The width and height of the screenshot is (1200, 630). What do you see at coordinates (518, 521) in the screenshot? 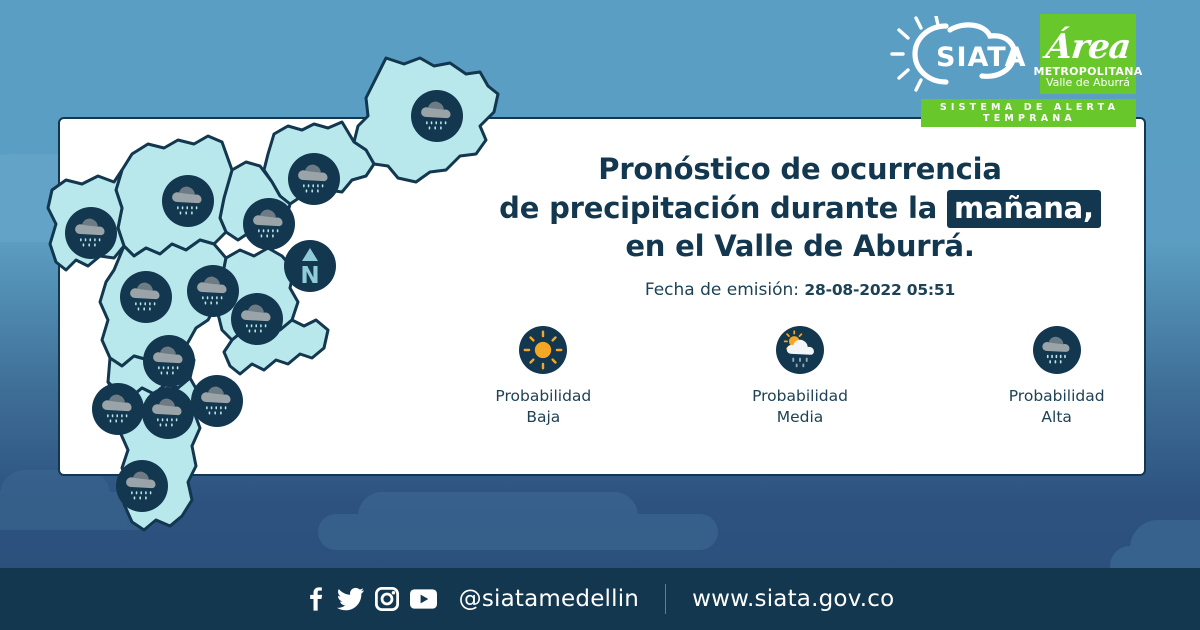
I see `background-cloud-bottom-center` at bounding box center [518, 521].